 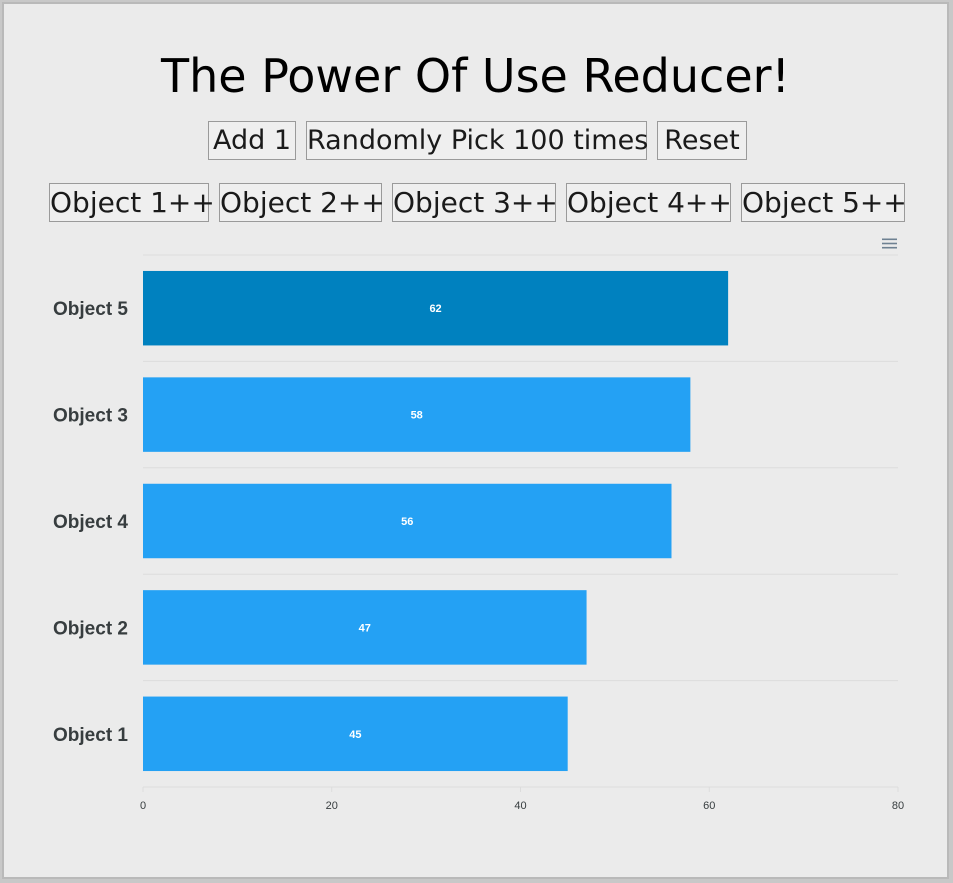 What do you see at coordinates (143, 806) in the screenshot?
I see `x-tick-label: 0` at bounding box center [143, 806].